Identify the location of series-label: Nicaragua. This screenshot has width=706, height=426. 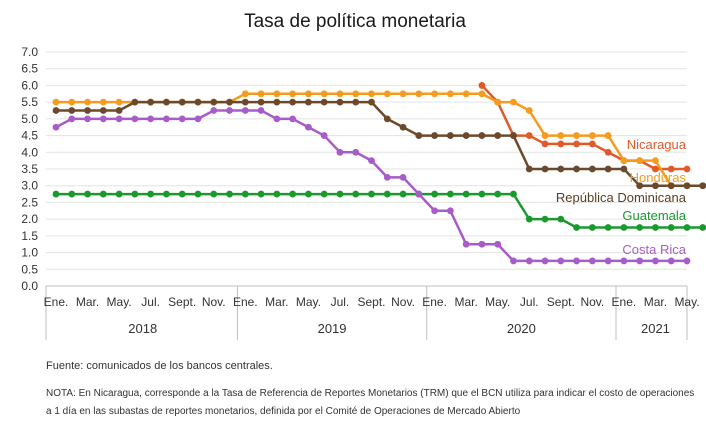
(657, 144).